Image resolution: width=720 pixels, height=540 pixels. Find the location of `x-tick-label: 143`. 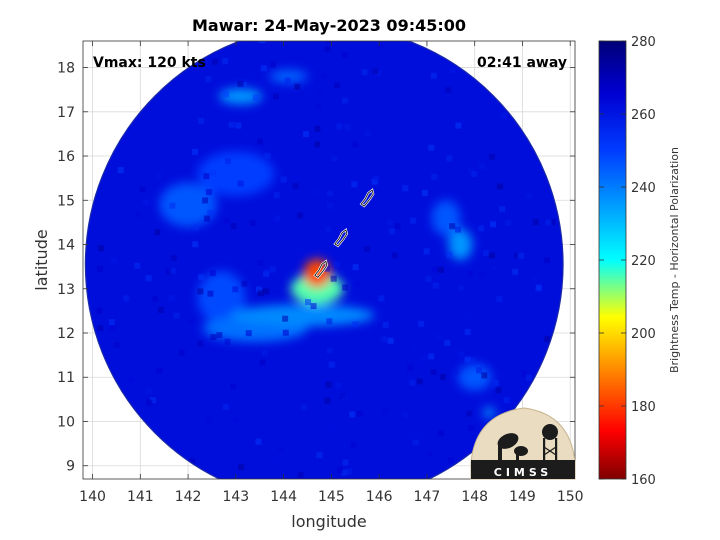

x-tick-label: 143 is located at coordinates (235, 497).